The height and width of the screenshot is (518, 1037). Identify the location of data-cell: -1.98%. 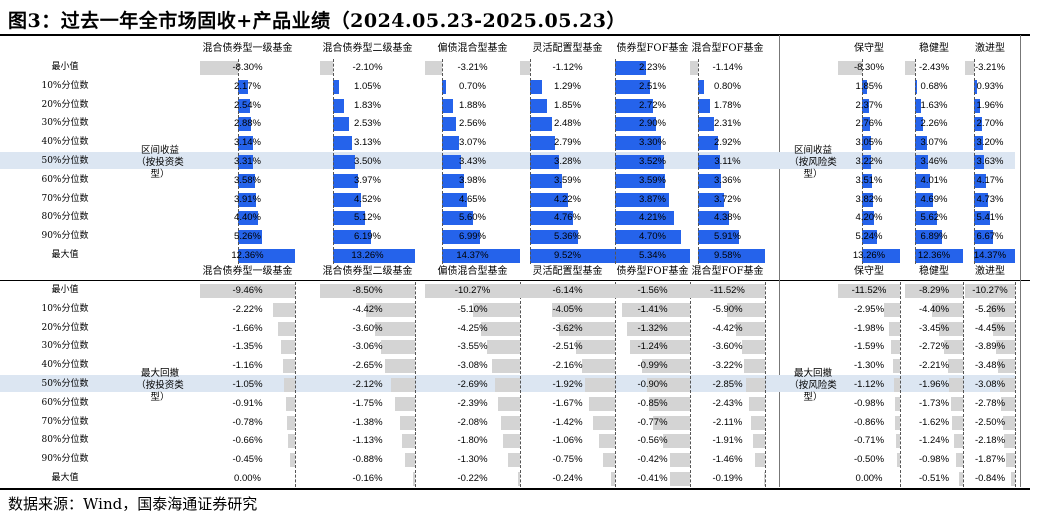
(869, 328).